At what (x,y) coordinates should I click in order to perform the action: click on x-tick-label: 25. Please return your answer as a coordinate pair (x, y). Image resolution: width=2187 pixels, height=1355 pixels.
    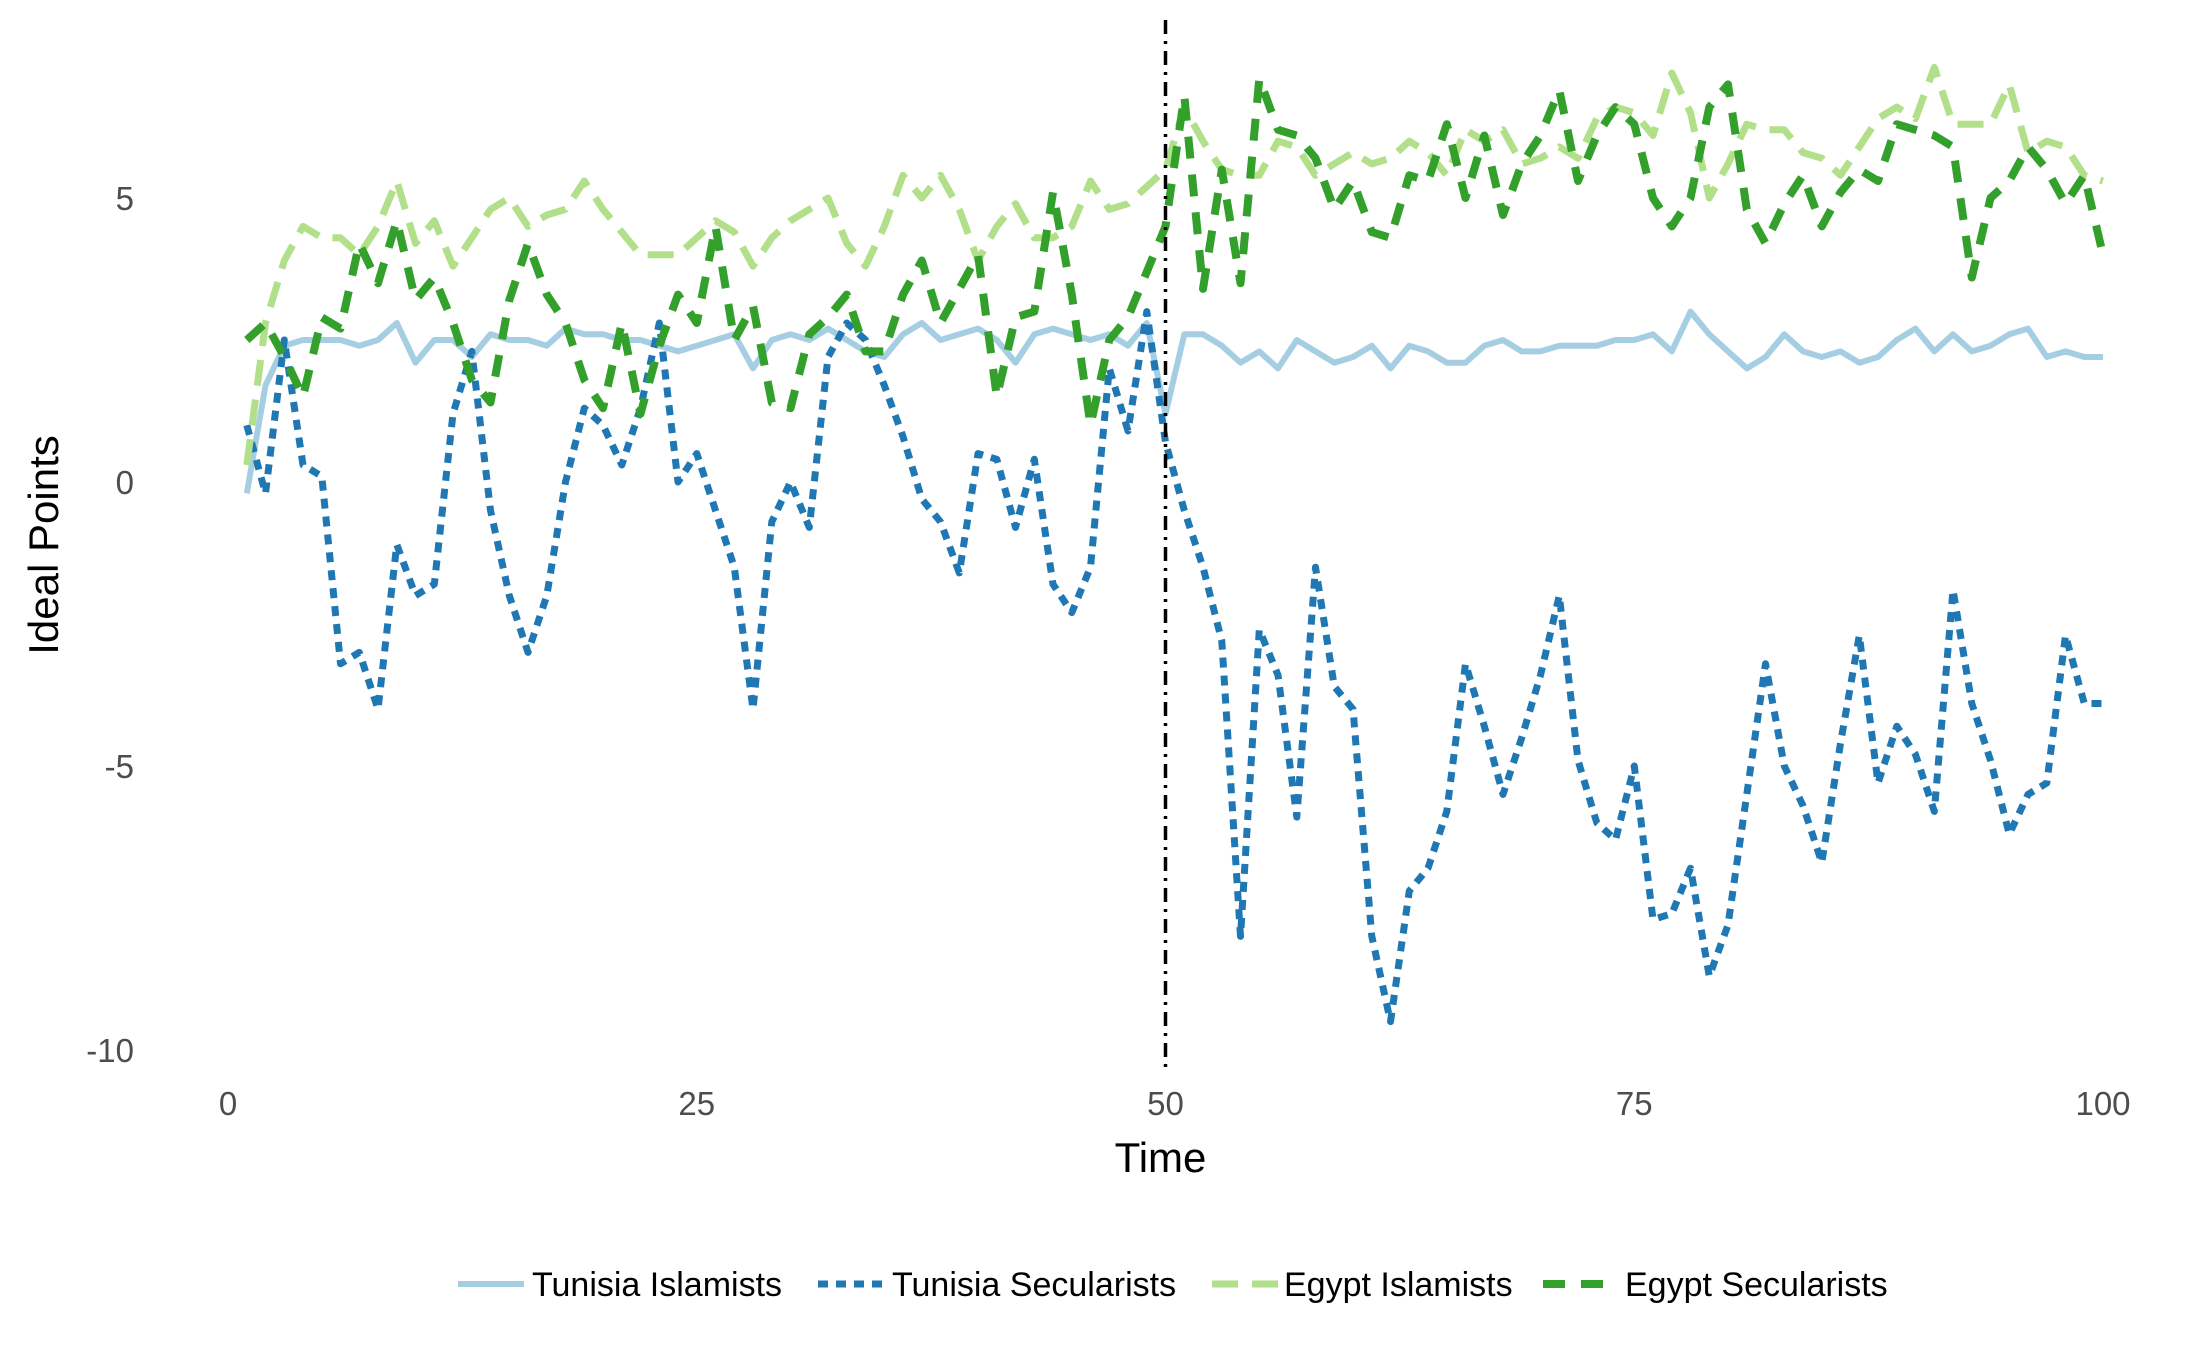
    Looking at the image, I should click on (696, 1103).